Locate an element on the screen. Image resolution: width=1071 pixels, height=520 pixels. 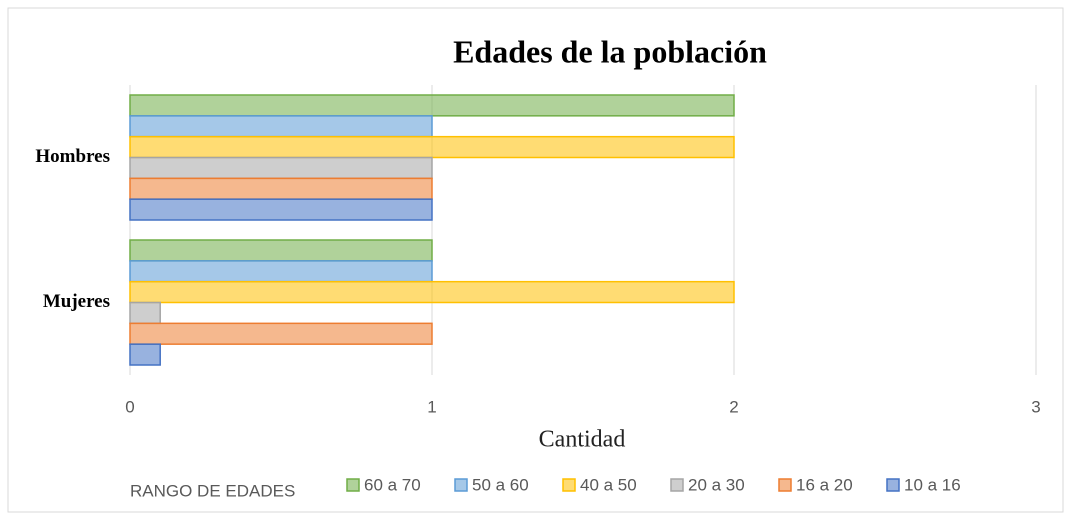
y-tick-label: Hombres is located at coordinates (72, 156).